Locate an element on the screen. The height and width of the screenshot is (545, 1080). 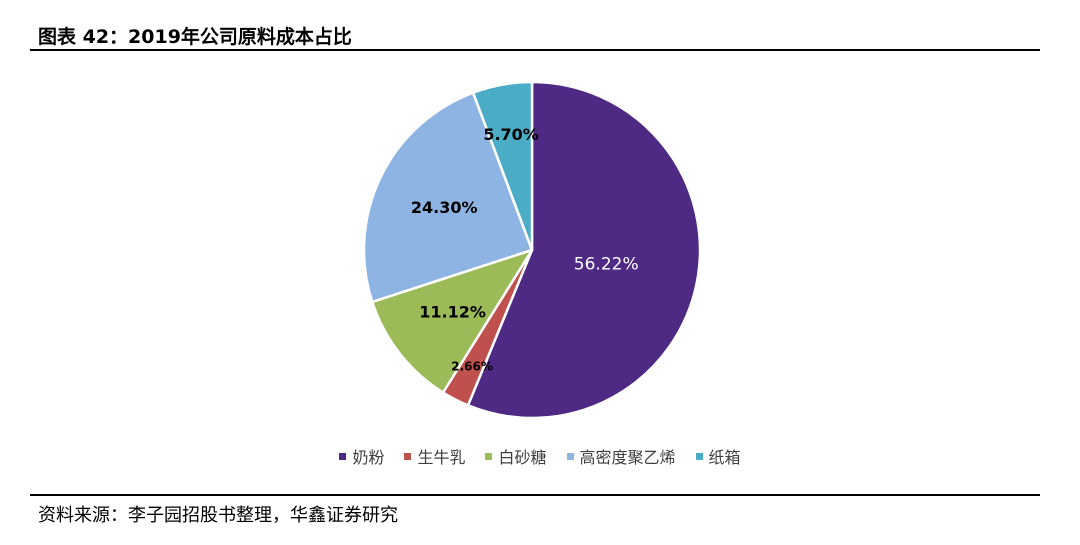
page-title: 图表 42：2019年公司原料成本占比 is located at coordinates (195, 37).